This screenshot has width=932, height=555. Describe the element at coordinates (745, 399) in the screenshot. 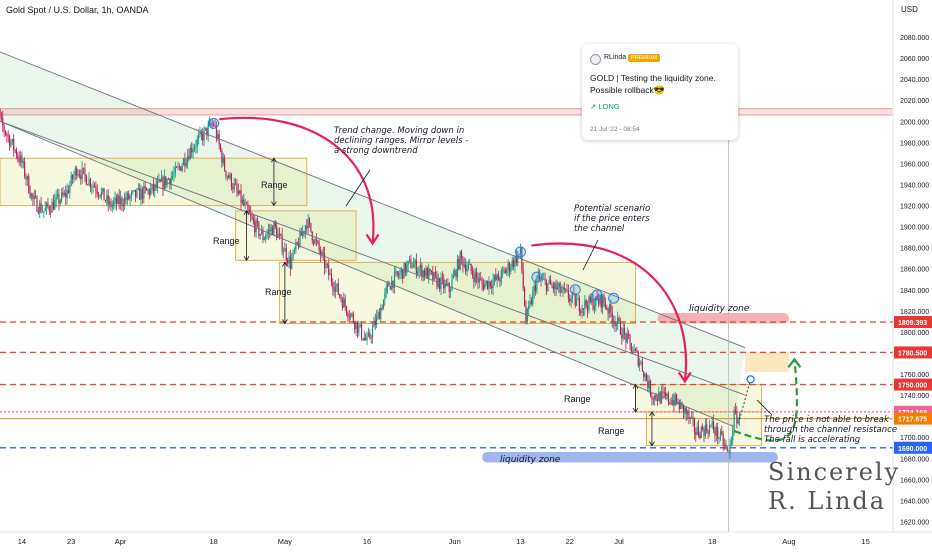

I see `projection-dotted-line` at that location.